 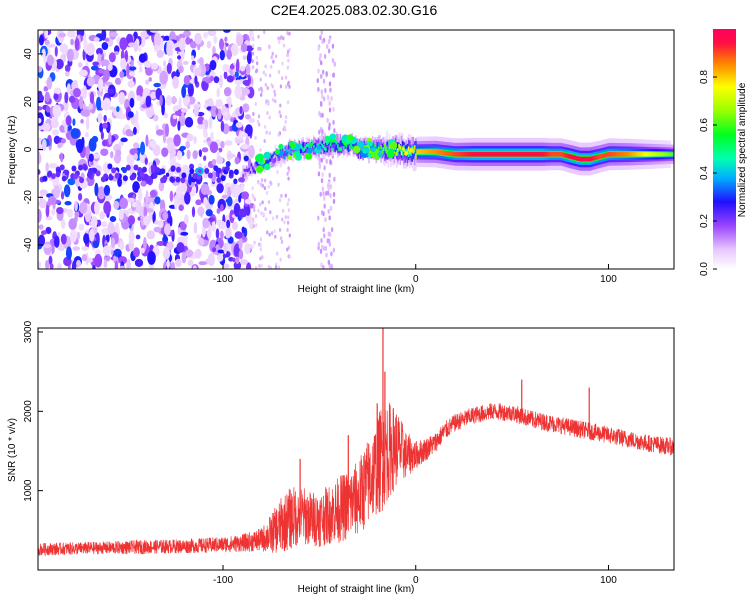 I want to click on y-tick-label: -40, so click(x=28, y=244).